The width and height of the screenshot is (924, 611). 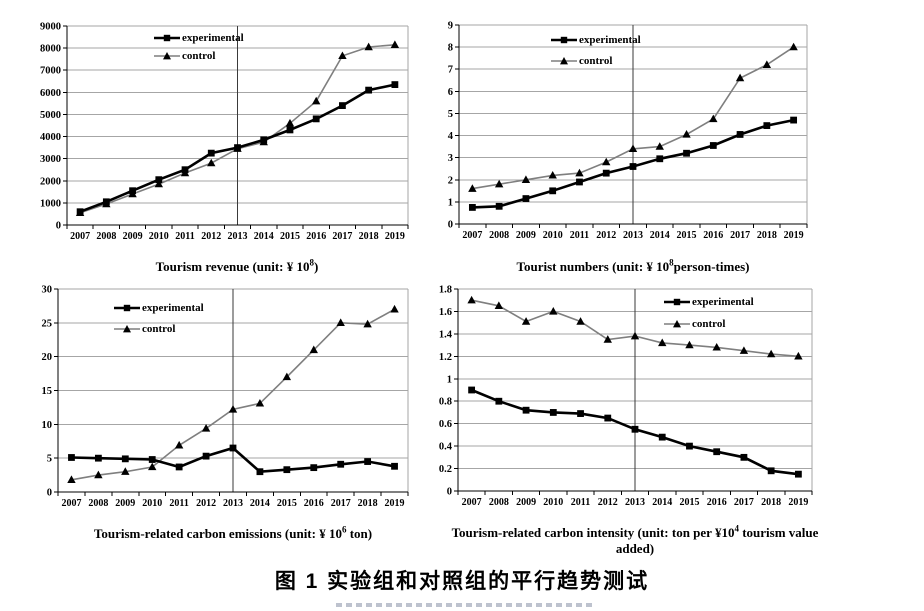 What do you see at coordinates (50, 203) in the screenshot?
I see `svg-text: 1000` at bounding box center [50, 203].